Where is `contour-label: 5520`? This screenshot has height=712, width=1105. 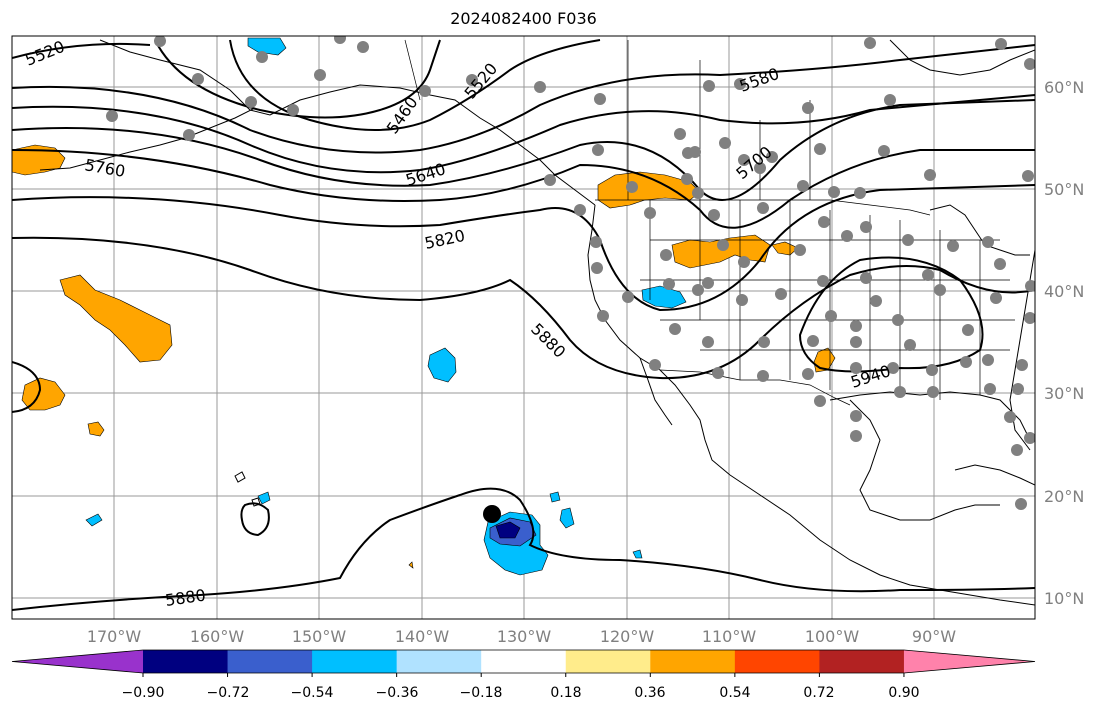 contour-label: 5520 is located at coordinates (44, 53).